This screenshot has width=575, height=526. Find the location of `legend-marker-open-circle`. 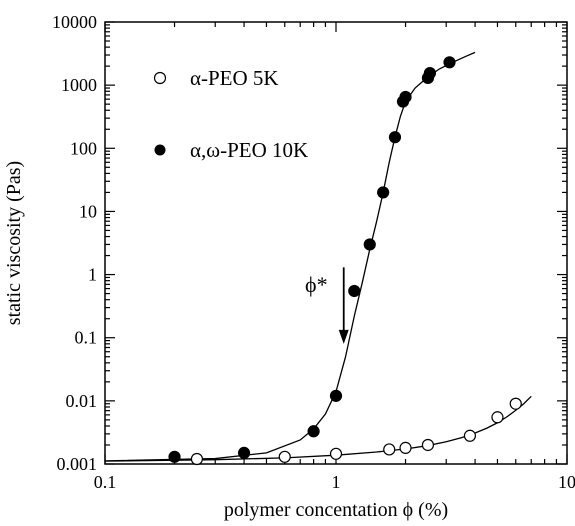

legend-marker-open-circle is located at coordinates (160, 78).